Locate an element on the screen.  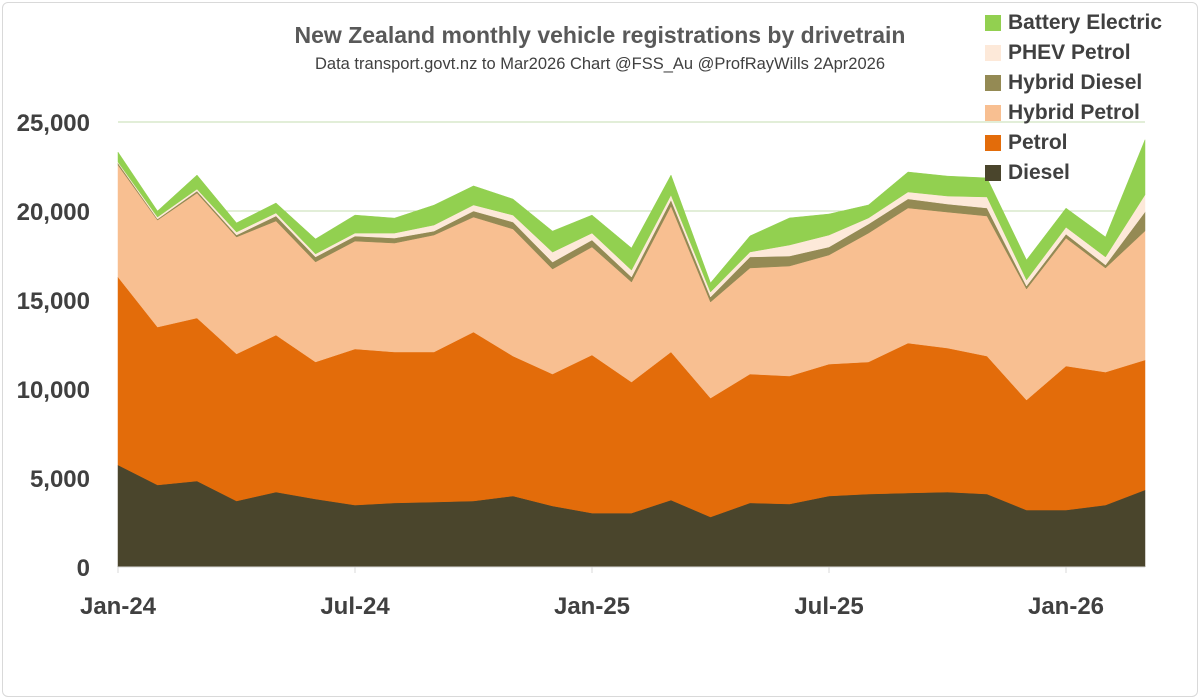
y-tick-label: 10,000 is located at coordinates (53, 390).